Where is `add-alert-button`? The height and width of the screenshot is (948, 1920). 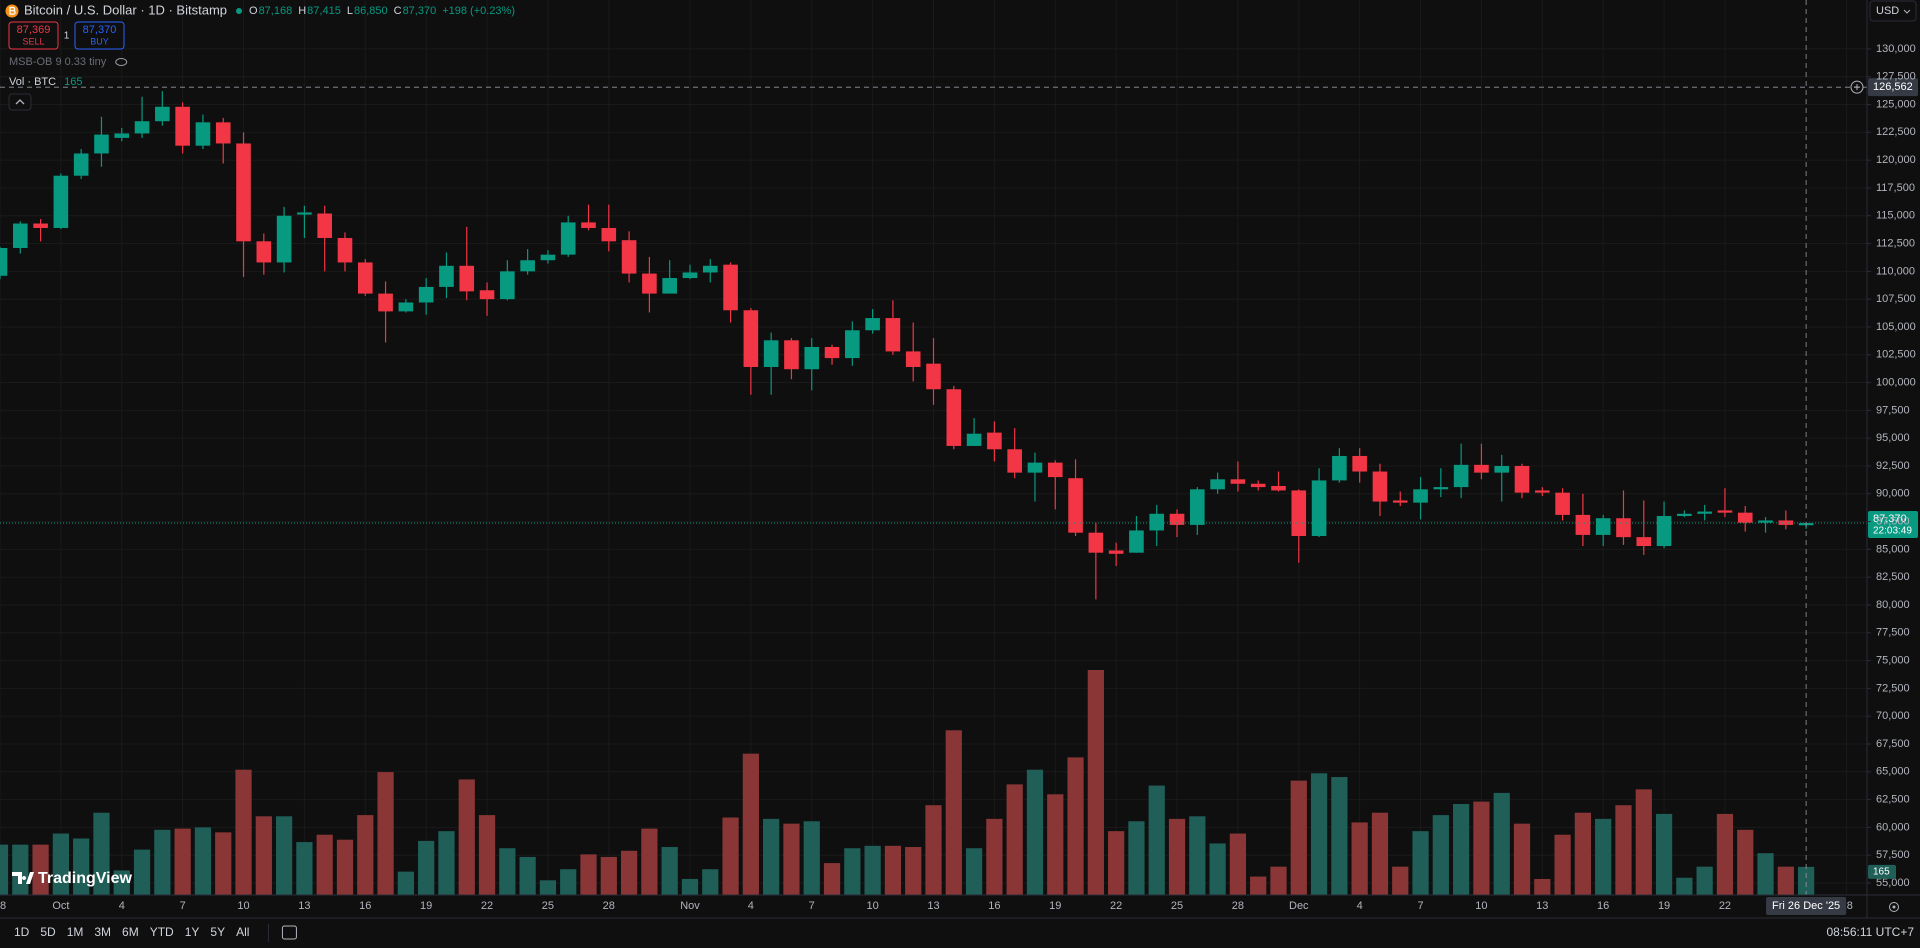 add-alert-button is located at coordinates (1857, 87).